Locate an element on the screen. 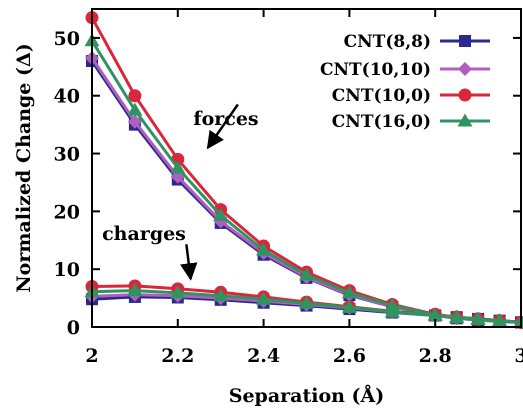 The width and height of the screenshot is (523, 413). x-tick-label: 3 is located at coordinates (518, 356).